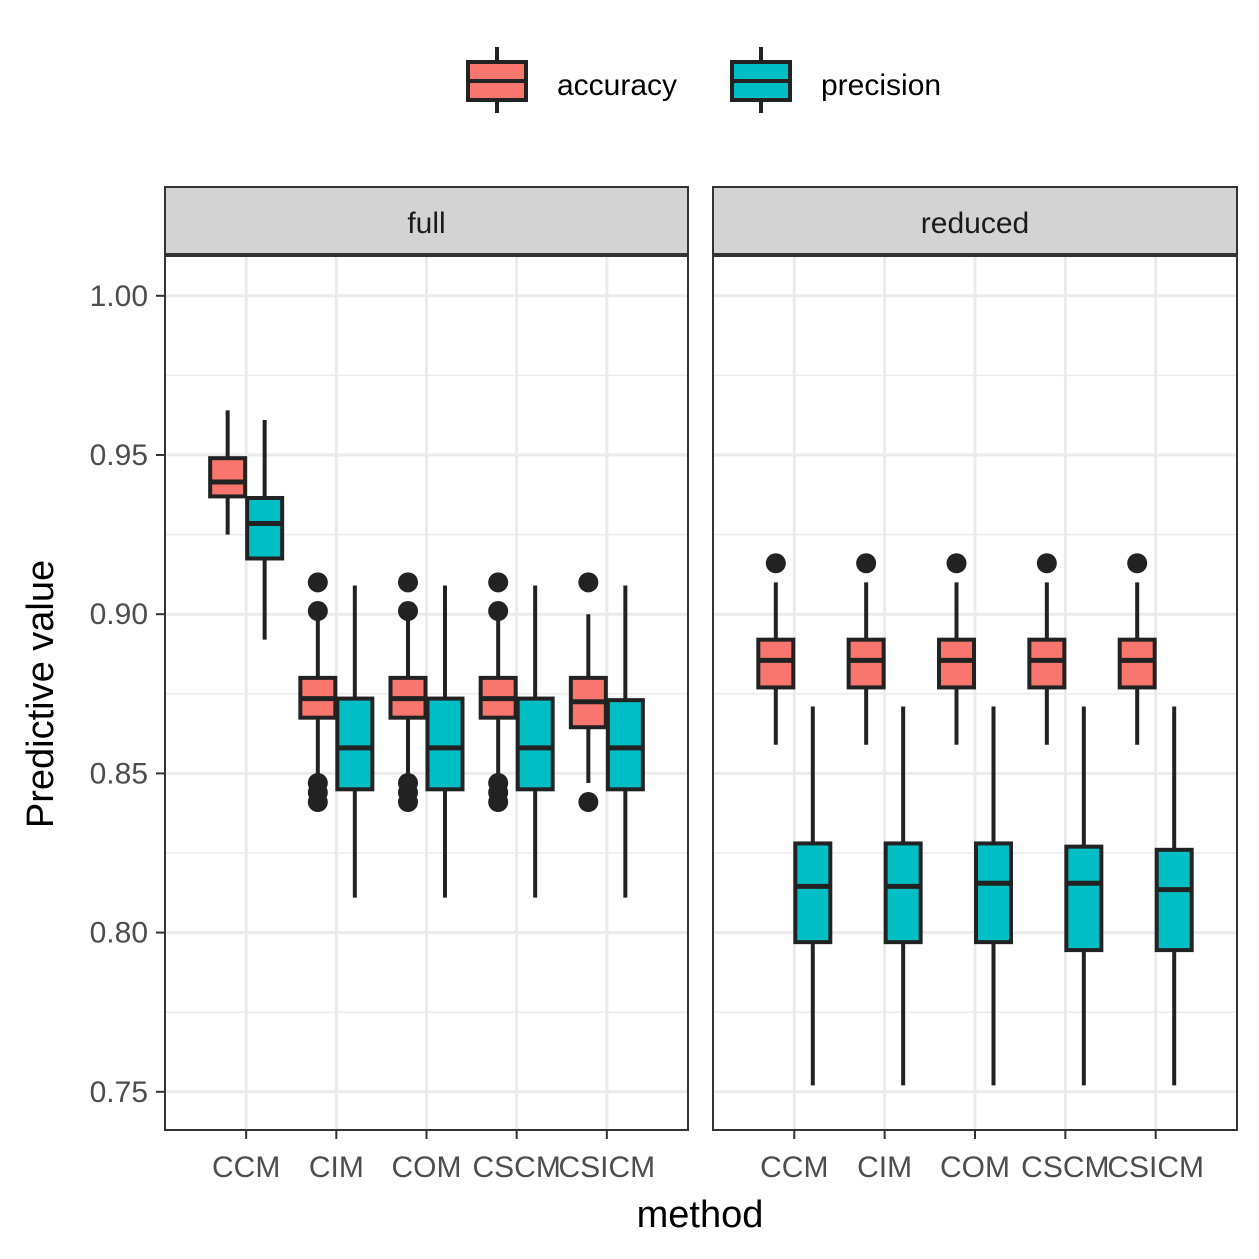 This screenshot has width=1259, height=1259. I want to click on y-tick-label: 0.75, so click(119, 1092).